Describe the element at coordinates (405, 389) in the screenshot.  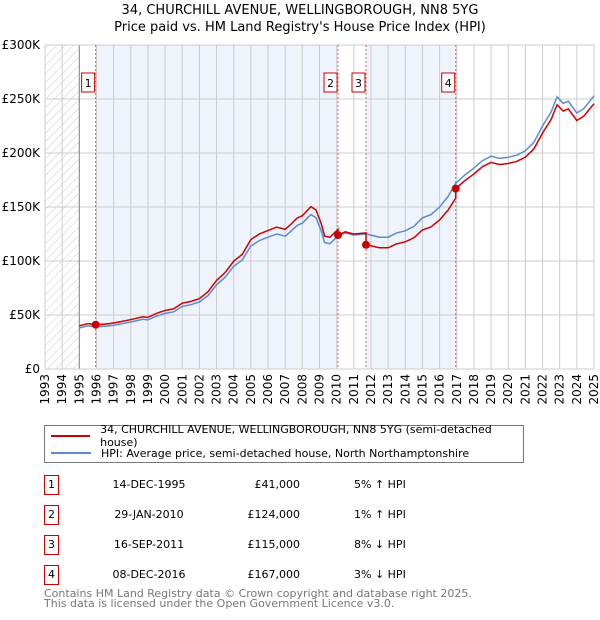
I see `x-tick-label: 2014` at that location.